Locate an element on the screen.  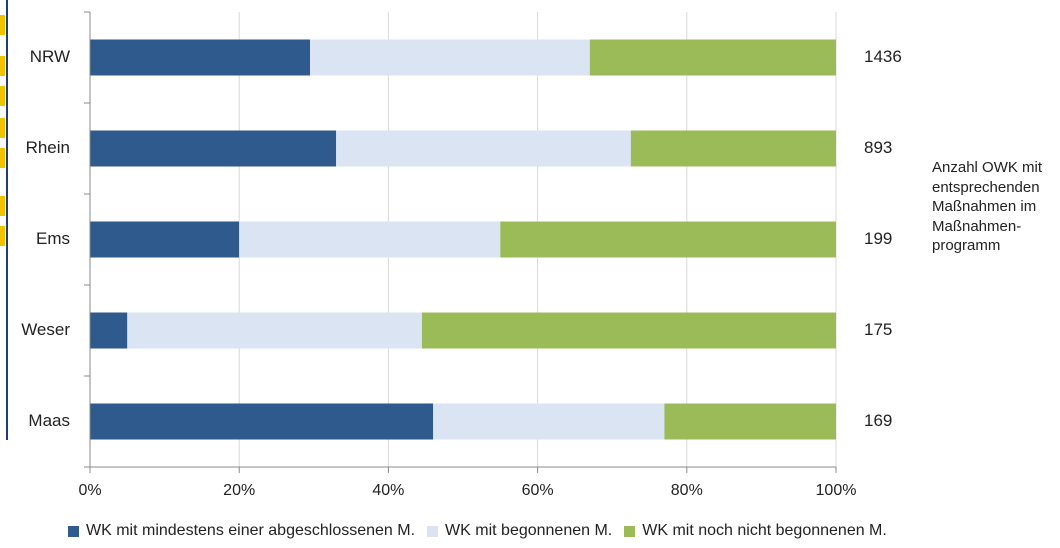
total-label: 1436 is located at coordinates (883, 56).